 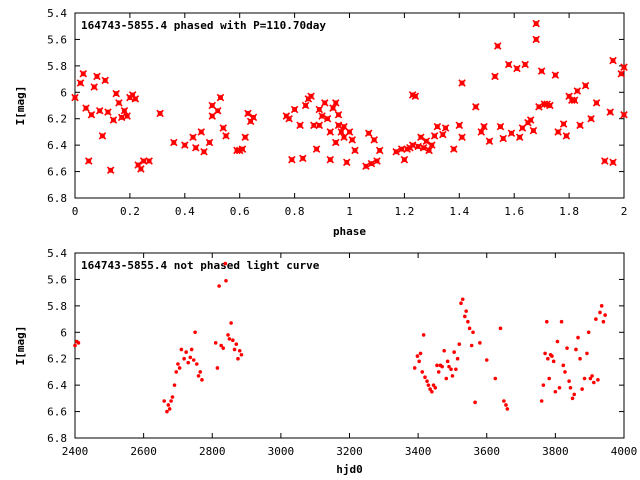 What do you see at coordinates (57, 145) in the screenshot?
I see `y-tick-label: 6.4` at bounding box center [57, 145].